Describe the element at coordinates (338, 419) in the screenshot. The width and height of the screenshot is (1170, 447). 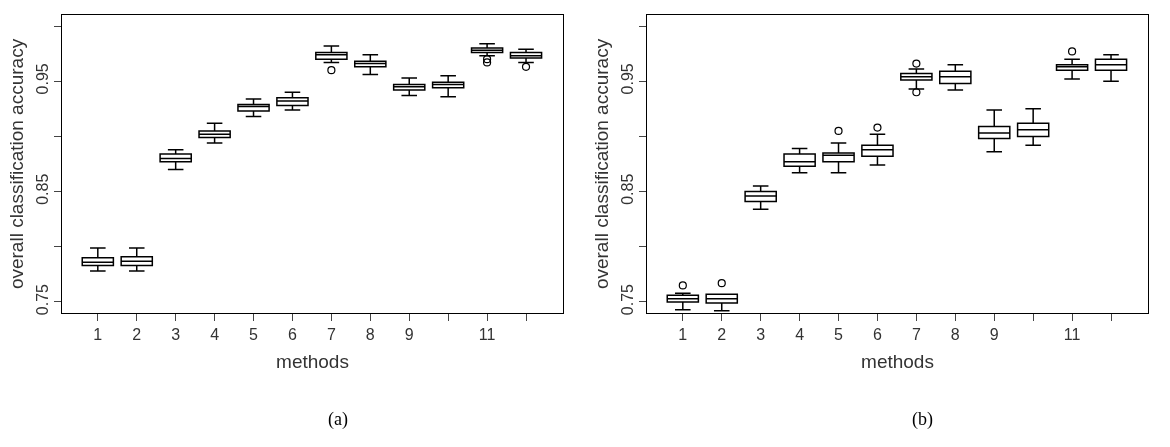
I see `text: (a)` at that location.